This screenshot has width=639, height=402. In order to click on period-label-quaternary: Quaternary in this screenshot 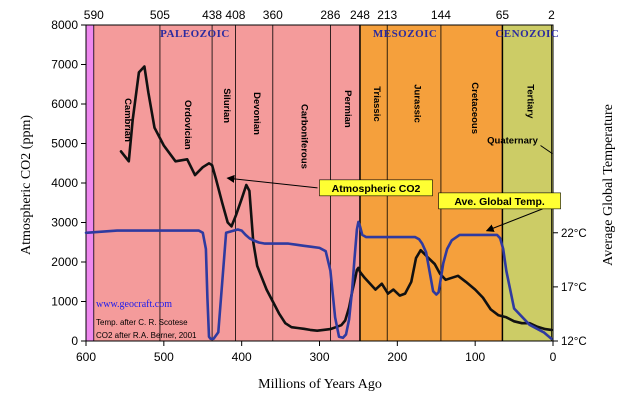, I will do `click(512, 141)`.